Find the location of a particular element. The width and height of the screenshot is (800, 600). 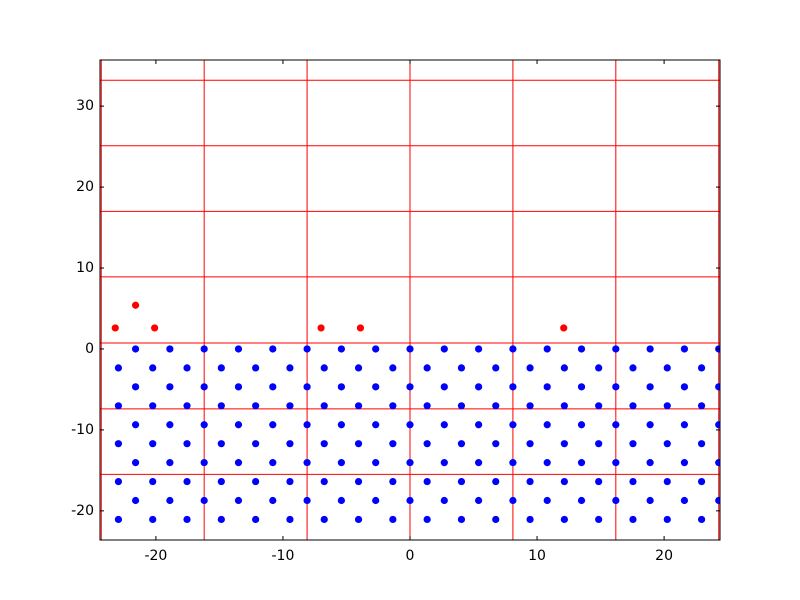

y-tick-label: 30 is located at coordinates (85, 106).